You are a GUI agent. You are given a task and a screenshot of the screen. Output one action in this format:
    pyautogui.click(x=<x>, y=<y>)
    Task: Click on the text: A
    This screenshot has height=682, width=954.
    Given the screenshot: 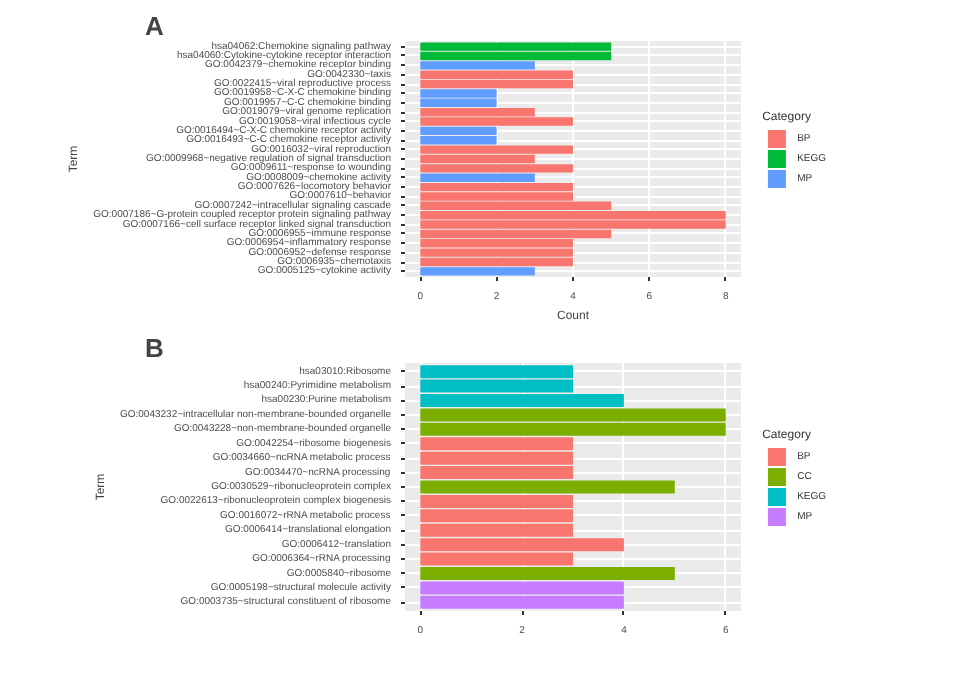 What is the action you would take?
    pyautogui.click(x=155, y=26)
    